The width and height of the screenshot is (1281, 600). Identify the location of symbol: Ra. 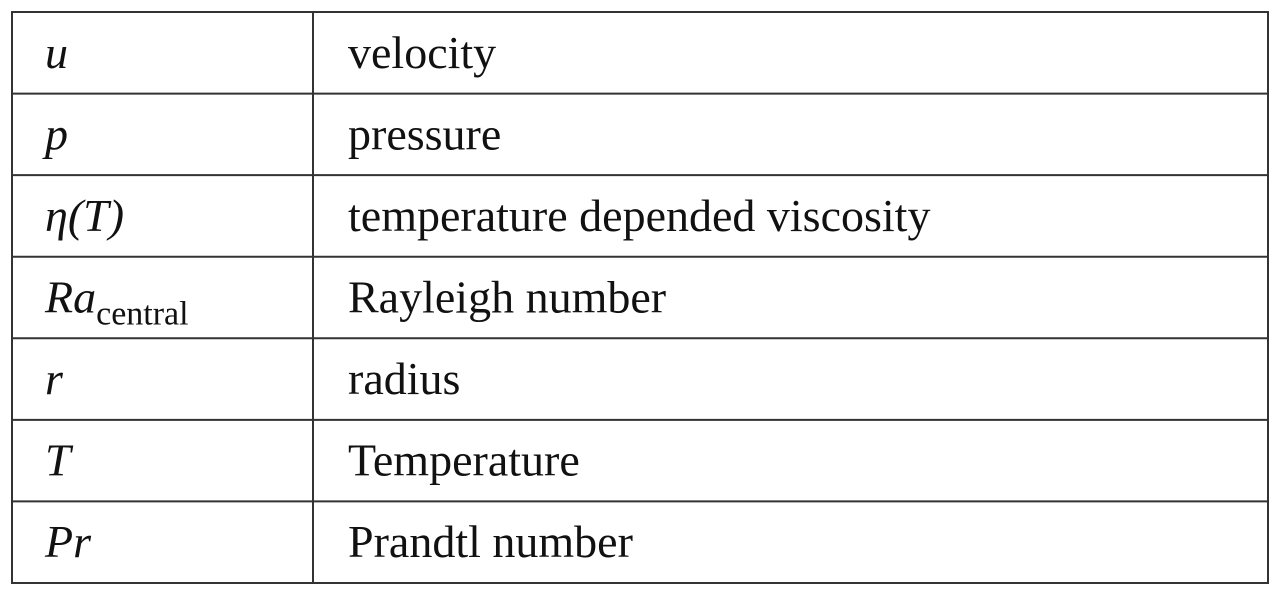
(70, 297).